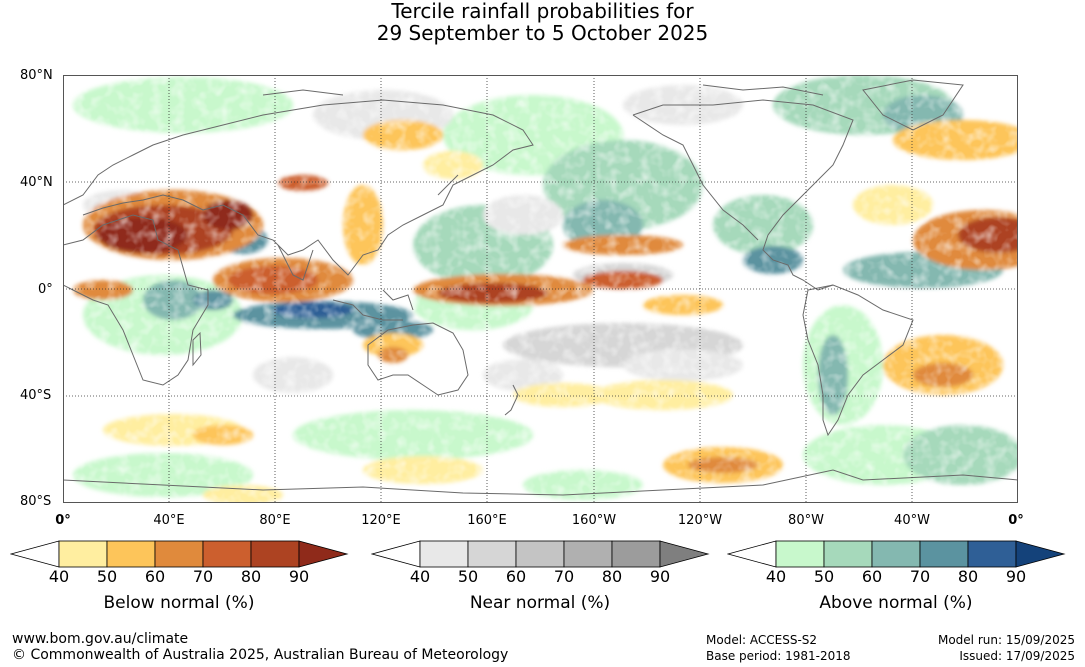  Describe the element at coordinates (45, 289) in the screenshot. I see `lat-label-0: 0°` at that location.